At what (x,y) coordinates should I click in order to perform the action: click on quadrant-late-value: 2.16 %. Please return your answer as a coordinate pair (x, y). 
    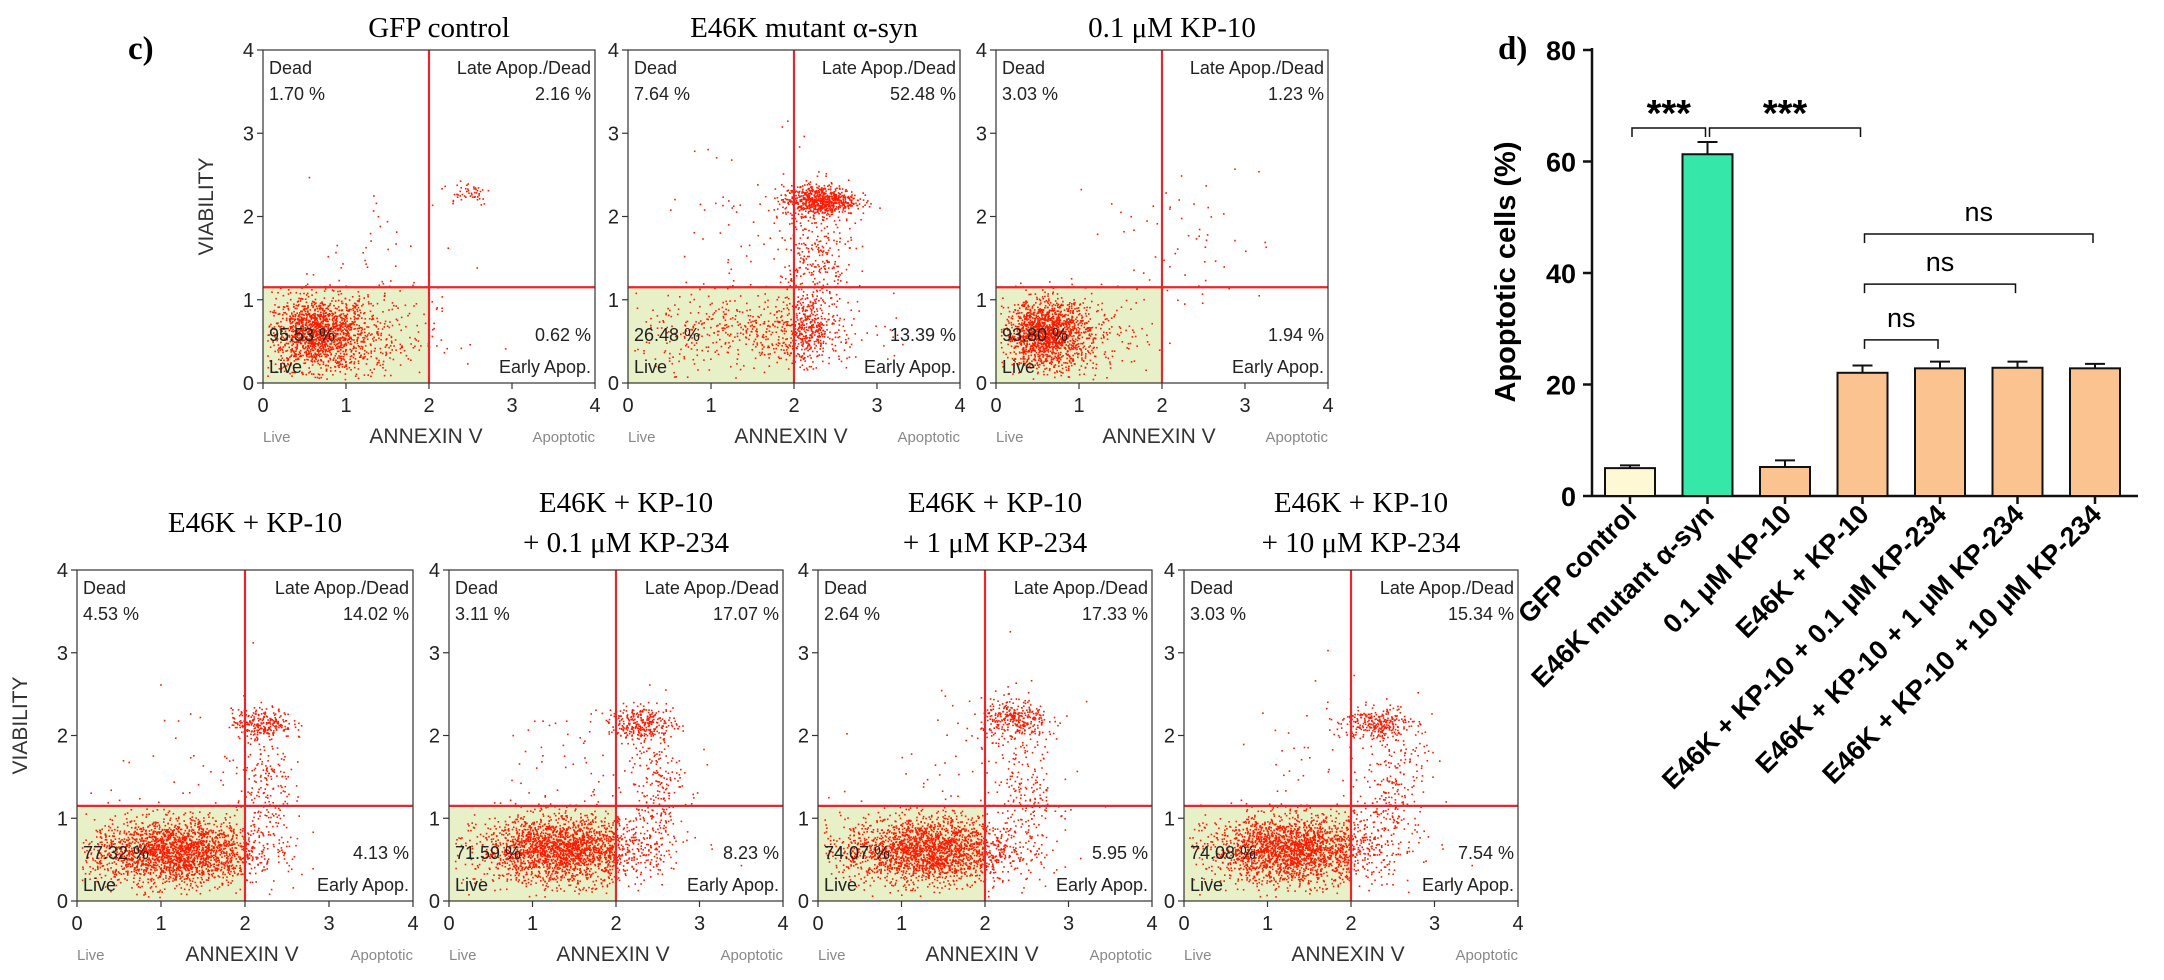
    Looking at the image, I should click on (563, 94).